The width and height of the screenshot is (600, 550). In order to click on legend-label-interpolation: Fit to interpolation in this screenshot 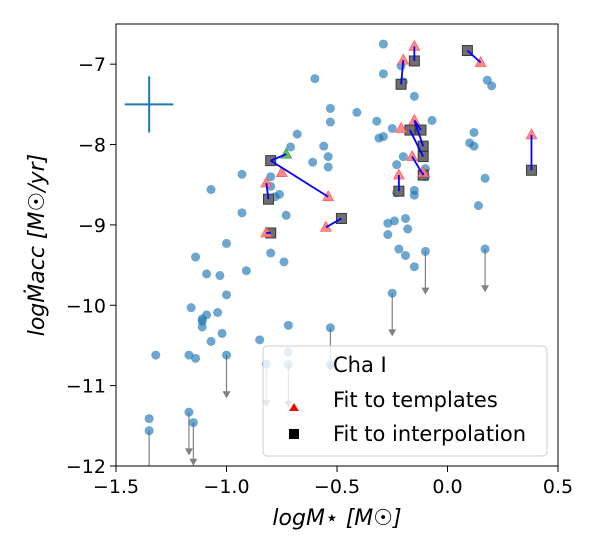, I will do `click(429, 434)`.